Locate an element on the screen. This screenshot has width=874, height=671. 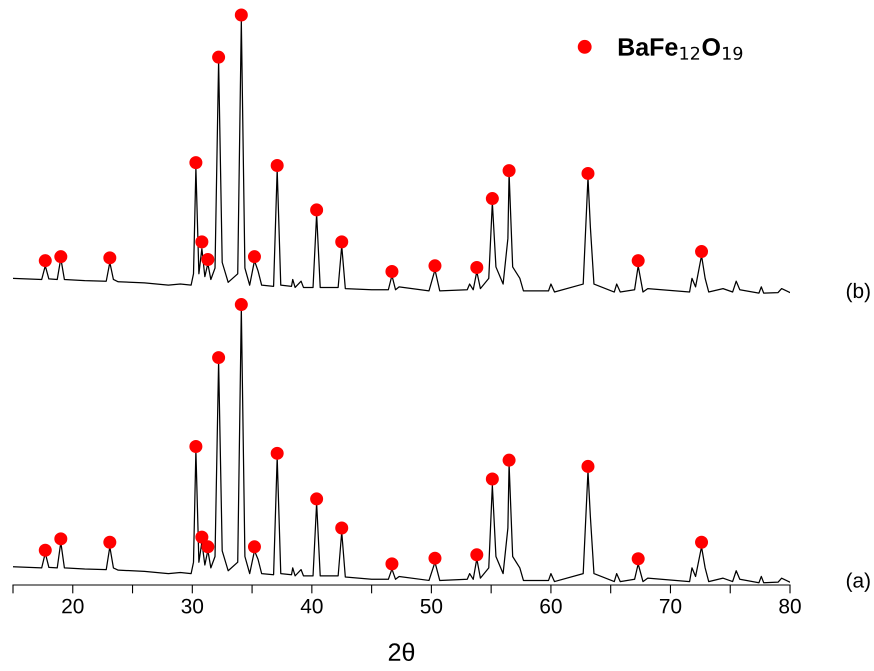
legend-label: BaFe$_{12}$O$_{19}$ is located at coordinates (680, 49).